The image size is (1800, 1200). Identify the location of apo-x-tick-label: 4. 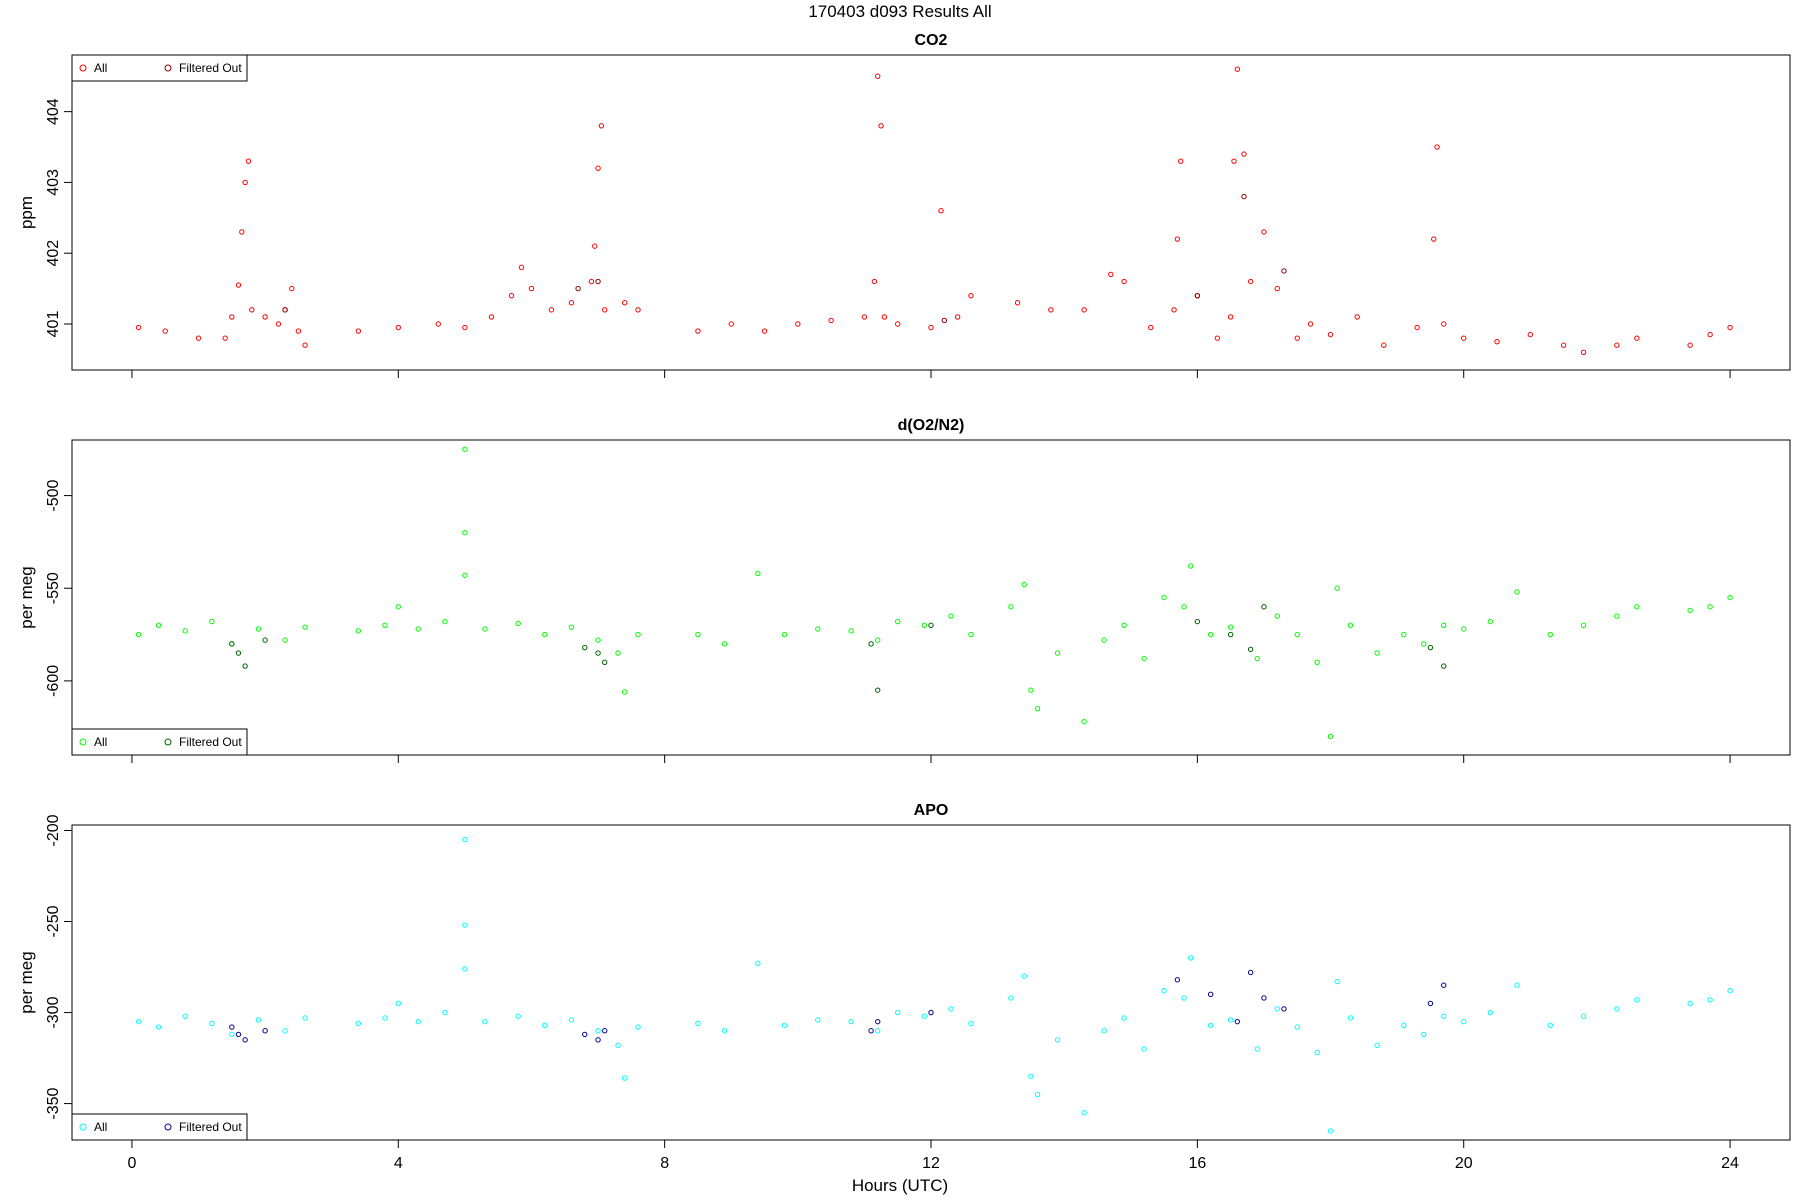
(398, 1162).